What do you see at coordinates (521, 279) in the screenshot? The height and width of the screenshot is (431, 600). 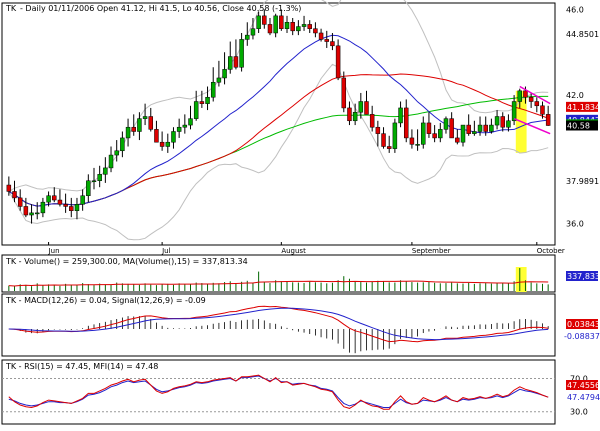 I see `volume-highlight` at bounding box center [521, 279].